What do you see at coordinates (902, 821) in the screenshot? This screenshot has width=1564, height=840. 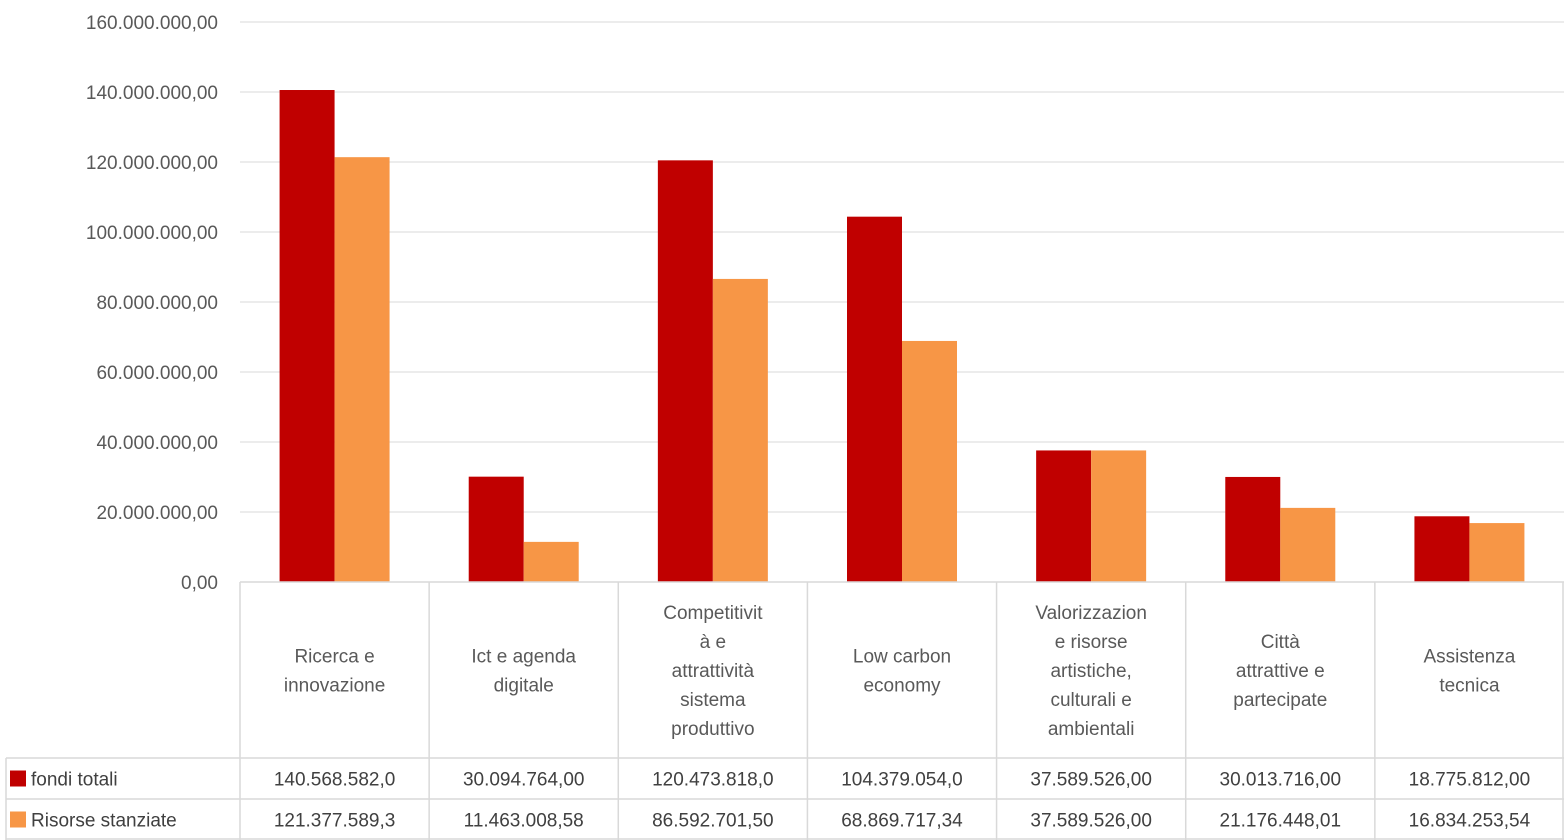 I see `table-cell: 68.869.717,34` at bounding box center [902, 821].